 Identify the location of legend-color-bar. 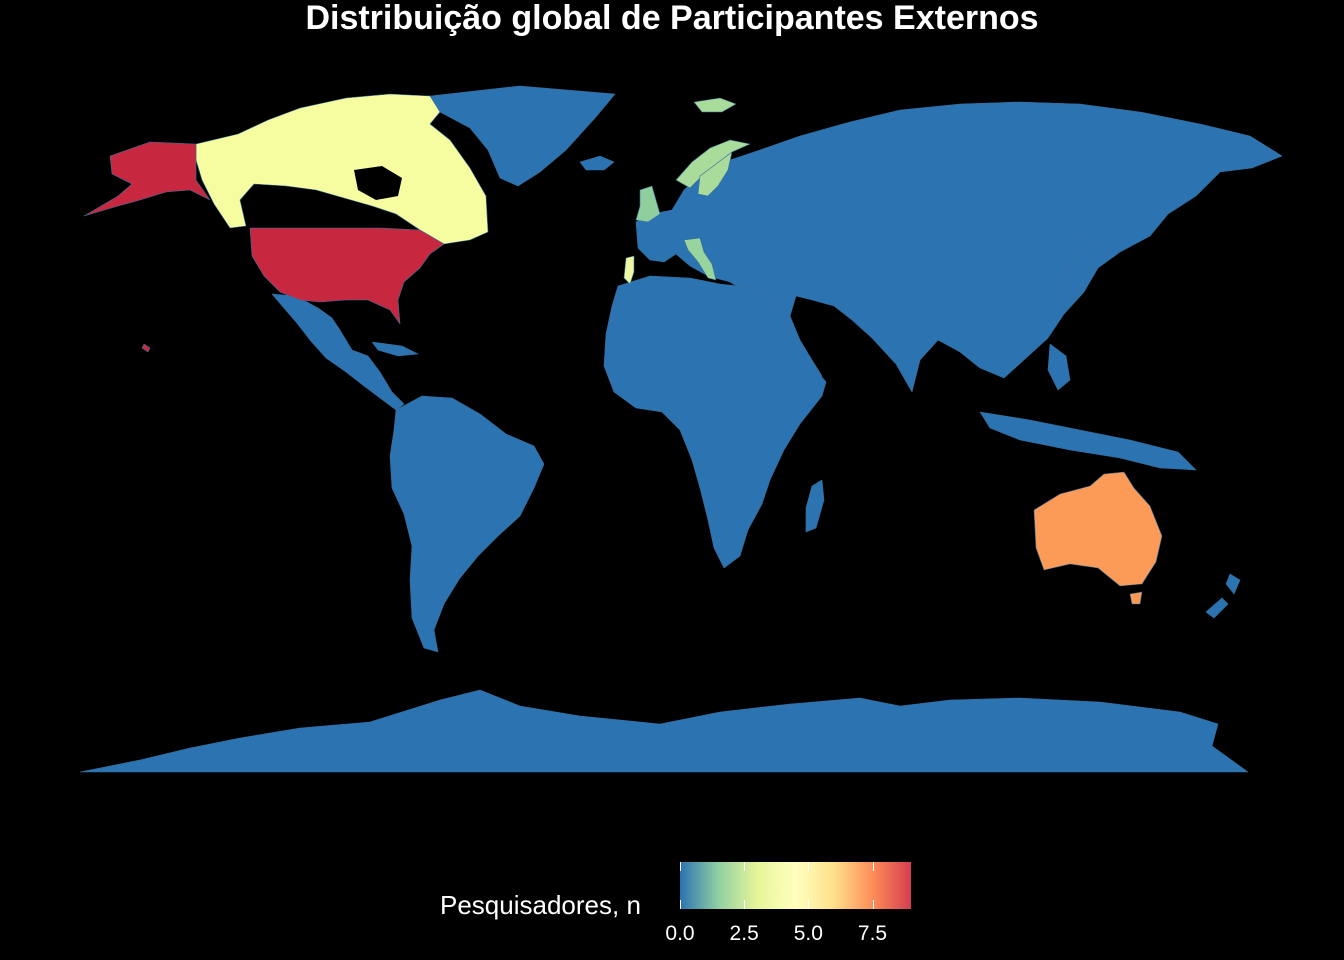
(795, 885).